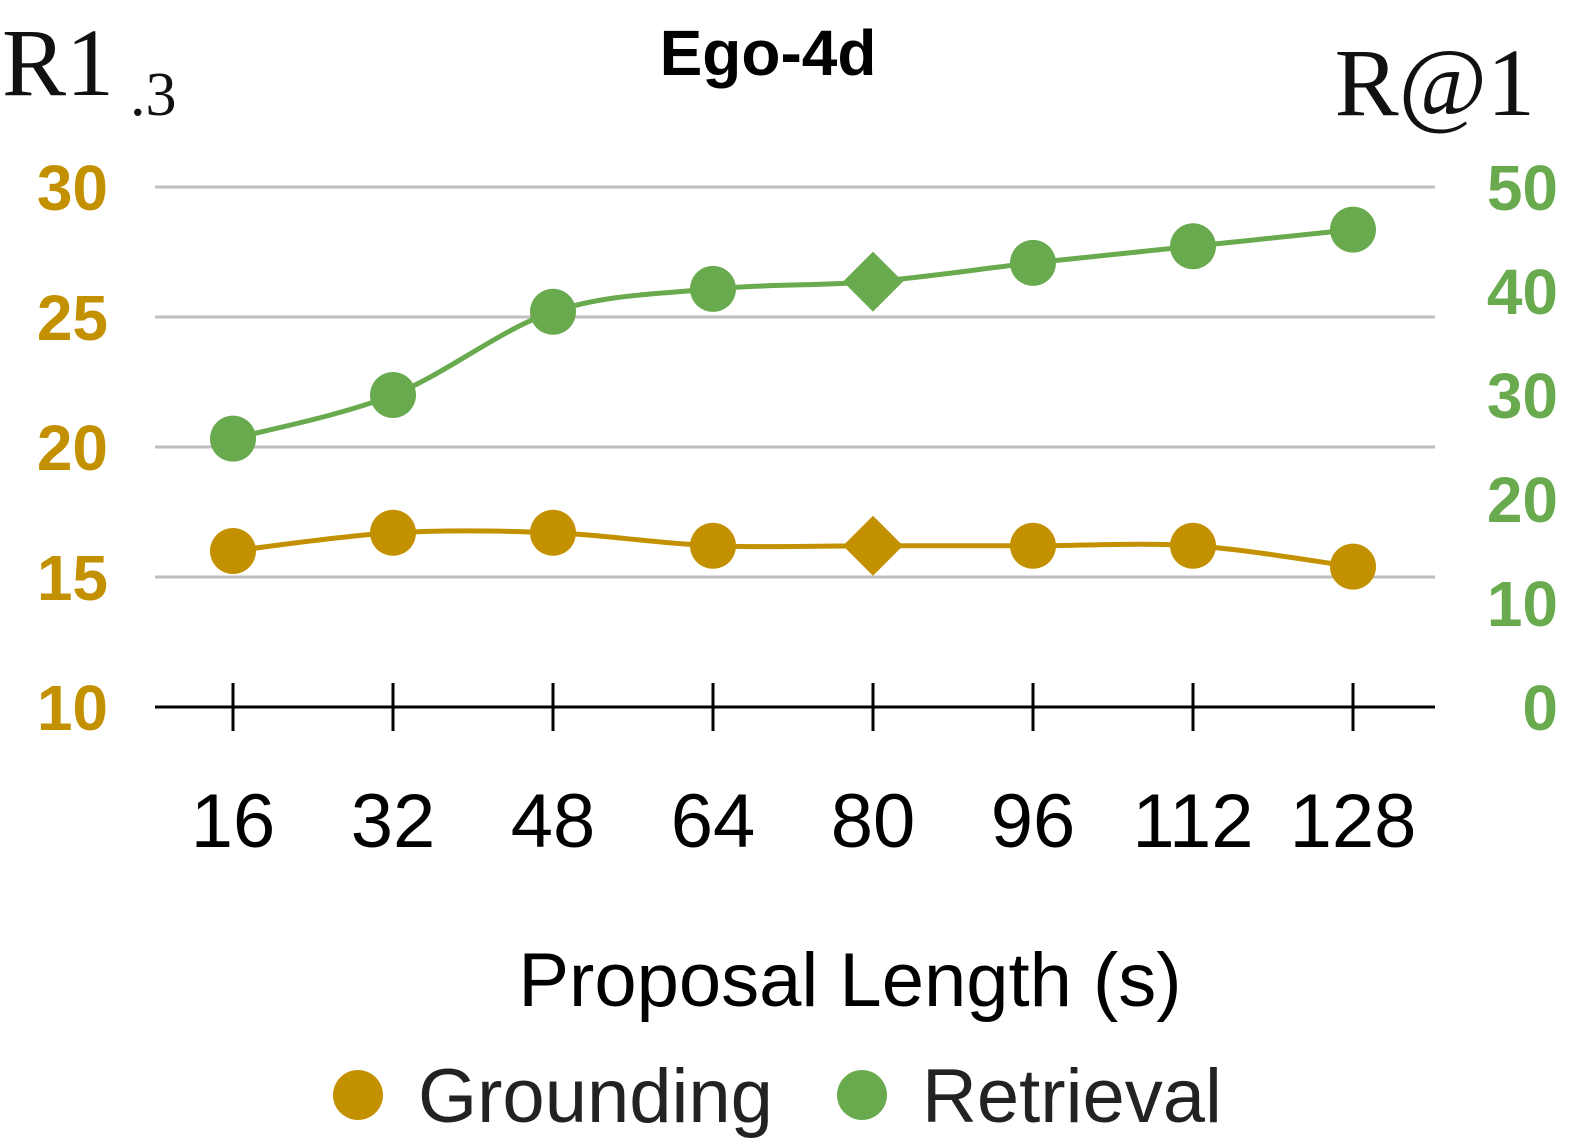  Describe the element at coordinates (72, 708) in the screenshot. I see `left-tick-label: 10` at that location.